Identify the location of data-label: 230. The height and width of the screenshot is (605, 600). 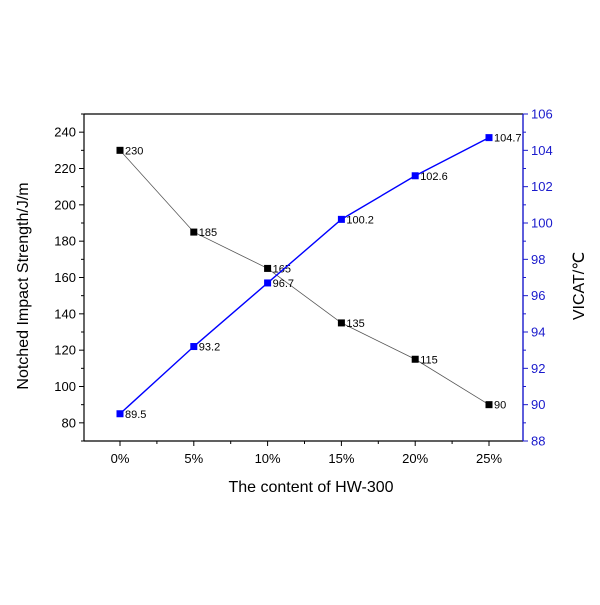
(134, 151).